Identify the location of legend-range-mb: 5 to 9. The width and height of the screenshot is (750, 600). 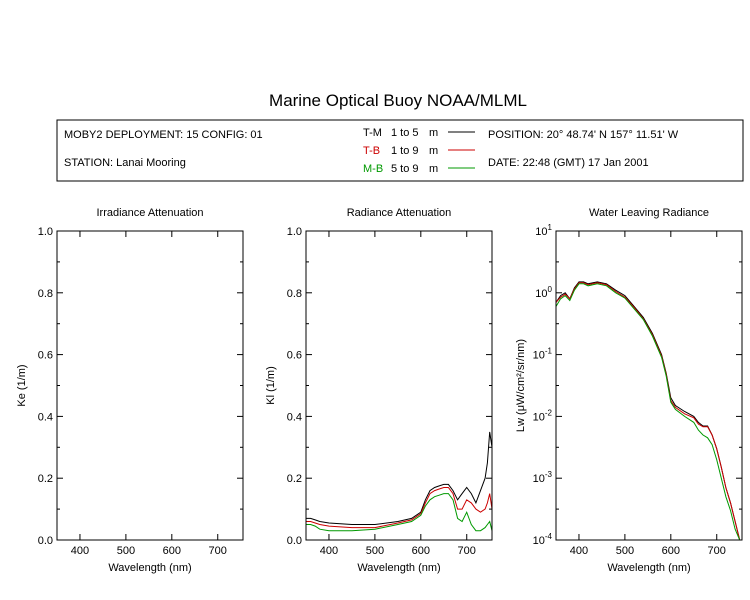
(405, 169).